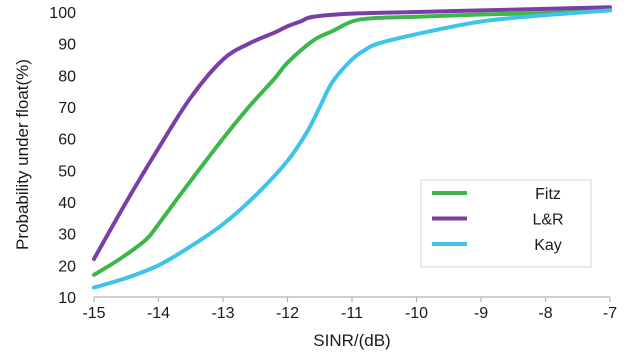 This screenshot has height=361, width=643. I want to click on x-tick-label: -7, so click(610, 313).